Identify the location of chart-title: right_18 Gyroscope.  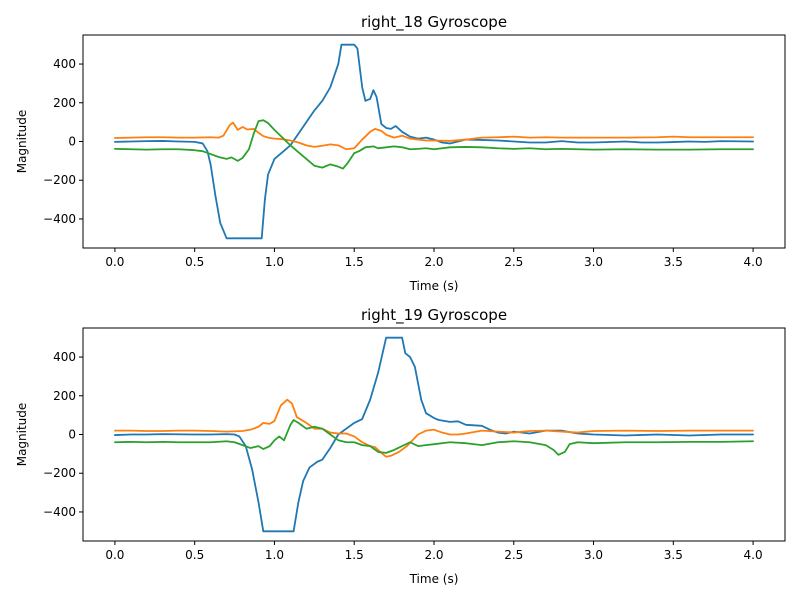
(434, 22).